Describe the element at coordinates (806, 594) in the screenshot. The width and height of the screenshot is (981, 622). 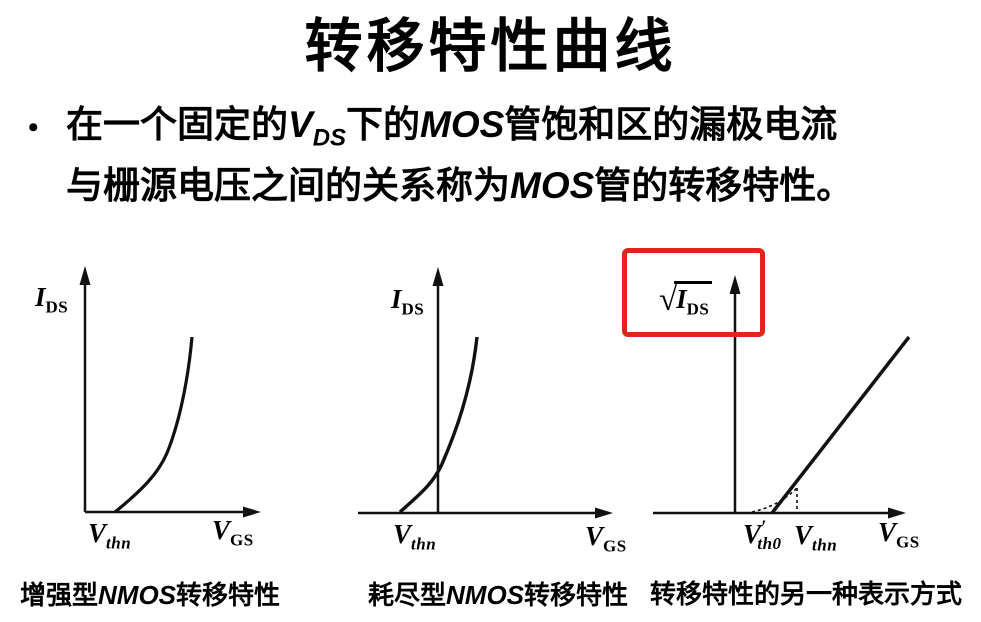
I see `caption-sqrt-representation: 转移特性的另一种表示方式` at that location.